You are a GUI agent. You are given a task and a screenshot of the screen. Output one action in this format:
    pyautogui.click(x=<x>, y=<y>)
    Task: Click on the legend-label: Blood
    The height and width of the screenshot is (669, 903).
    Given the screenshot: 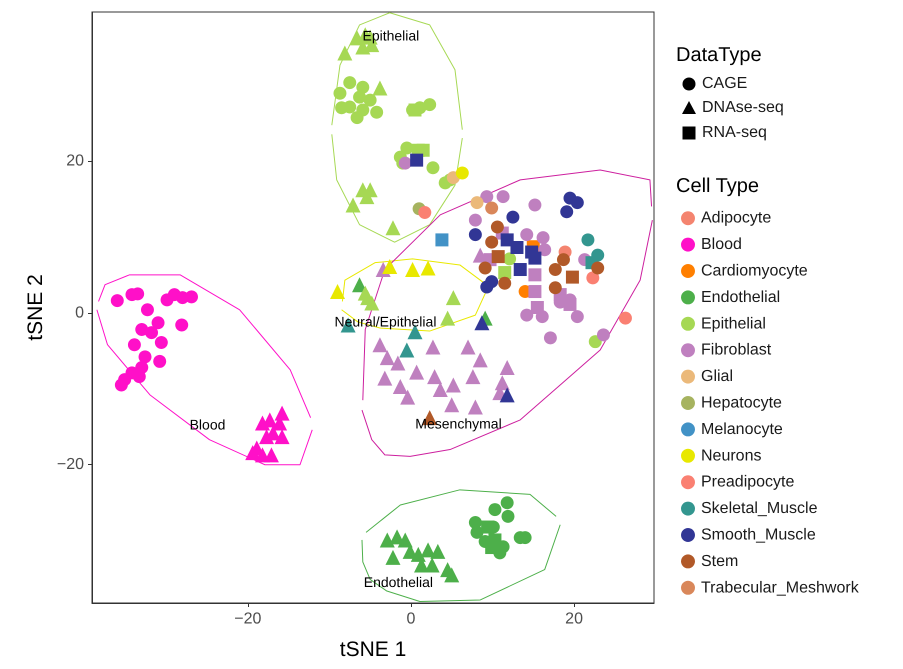 What is the action you would take?
    pyautogui.click(x=721, y=245)
    